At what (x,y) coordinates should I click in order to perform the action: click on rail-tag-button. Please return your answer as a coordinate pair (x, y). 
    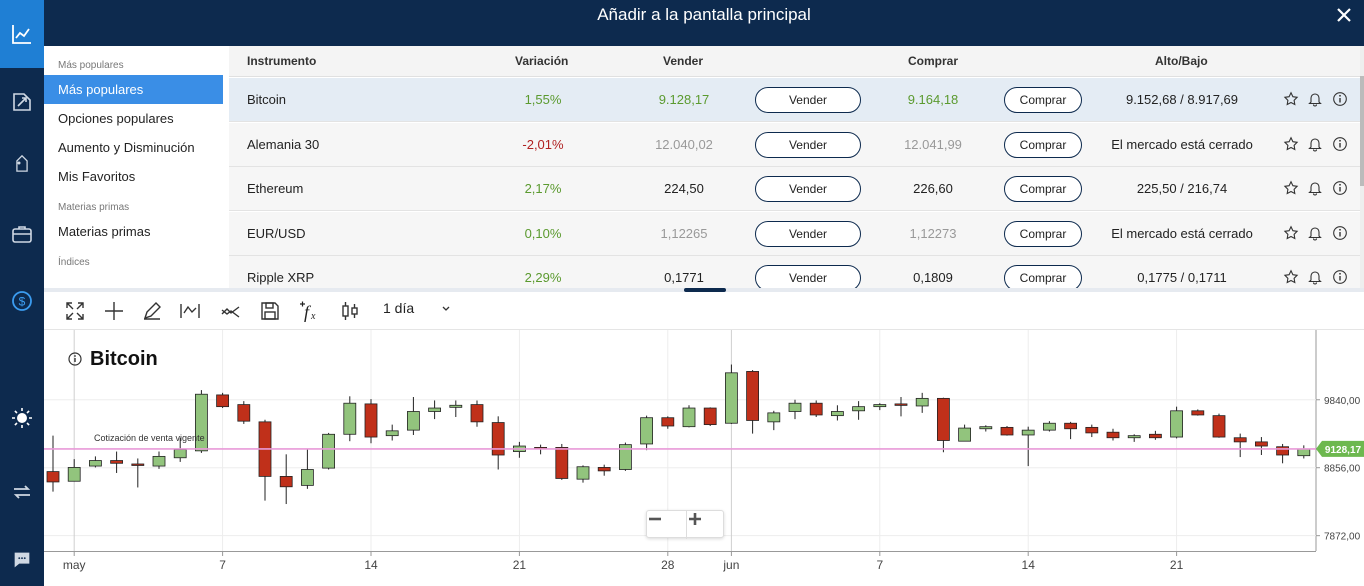
    Looking at the image, I should click on (22, 166).